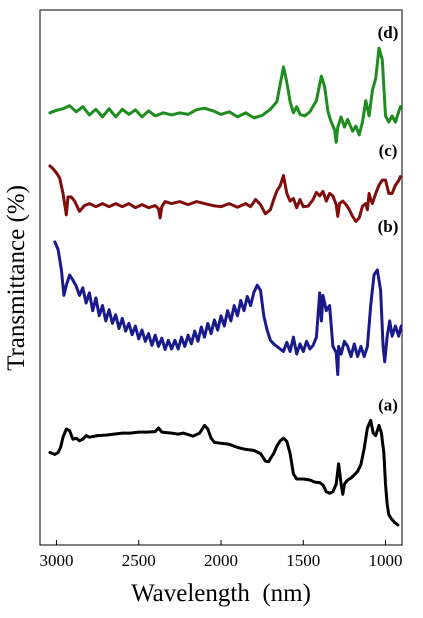 The width and height of the screenshot is (423, 618). Describe the element at coordinates (139, 560) in the screenshot. I see `x-tick-label-2500: 2500` at that location.